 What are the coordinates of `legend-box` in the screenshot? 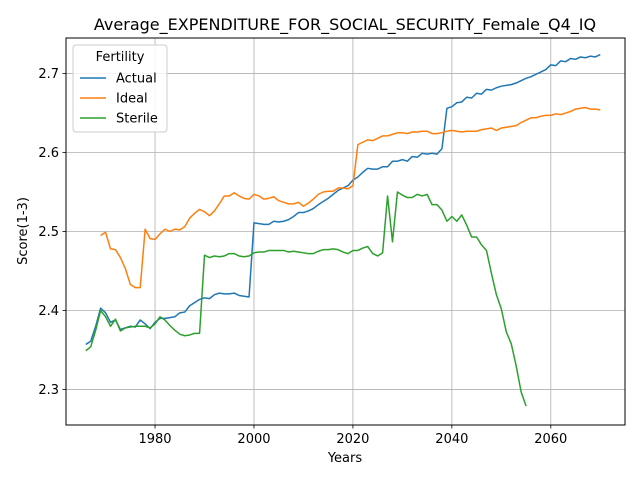 It's located at (120, 88).